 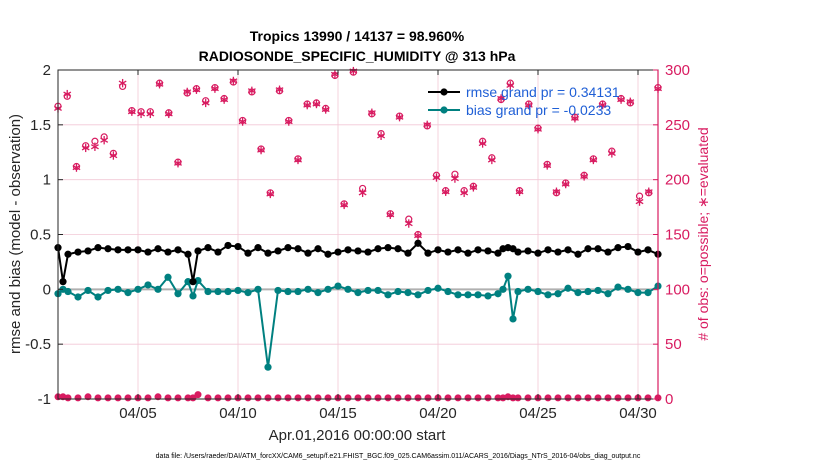 I want to click on y-left-tick-label: 0.5, so click(x=40, y=235).